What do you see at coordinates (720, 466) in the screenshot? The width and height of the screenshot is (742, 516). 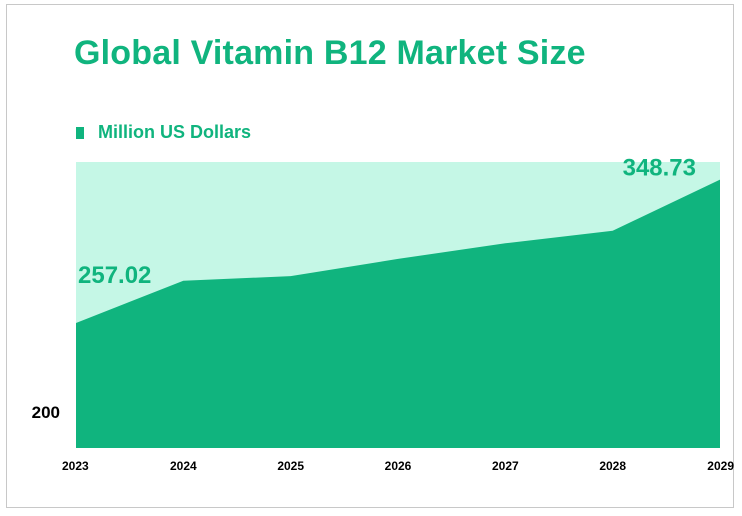 I see `x-tick-label: 2029` at bounding box center [720, 466].